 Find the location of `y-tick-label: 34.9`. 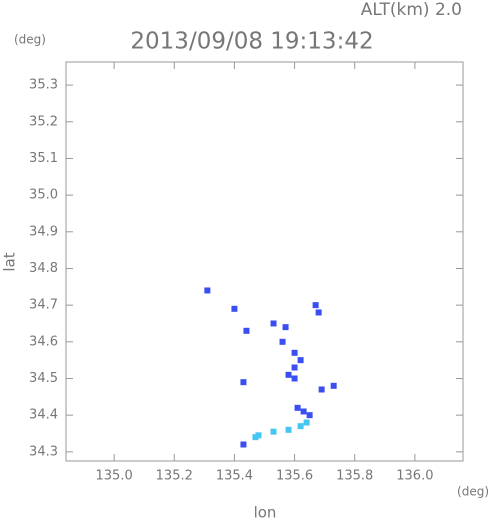

y-tick-label: 34.9 is located at coordinates (43, 231).